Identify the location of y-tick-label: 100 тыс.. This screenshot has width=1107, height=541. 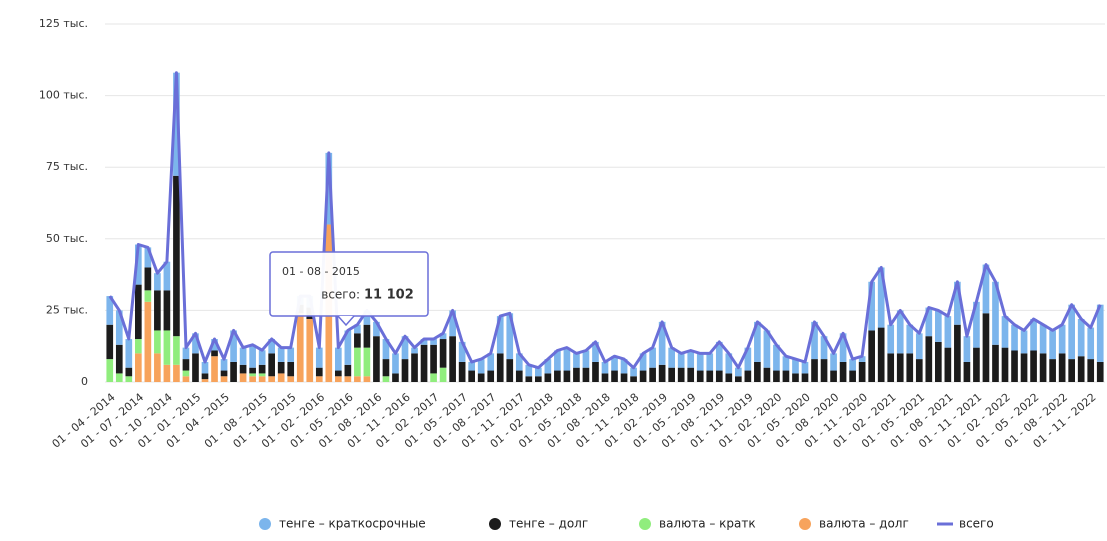
(63, 95).